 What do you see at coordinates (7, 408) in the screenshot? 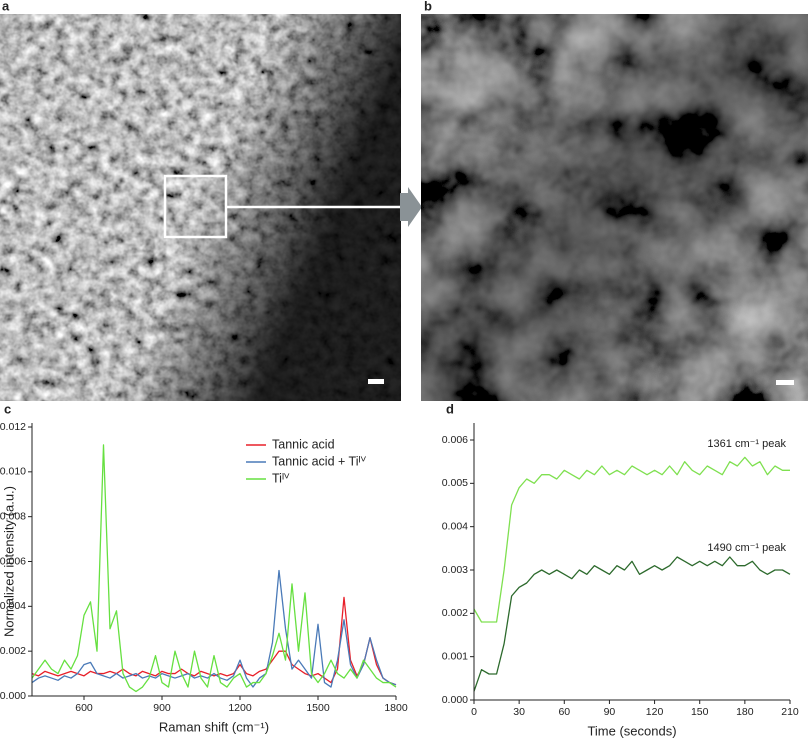
I see `panel-label: c` at bounding box center [7, 408].